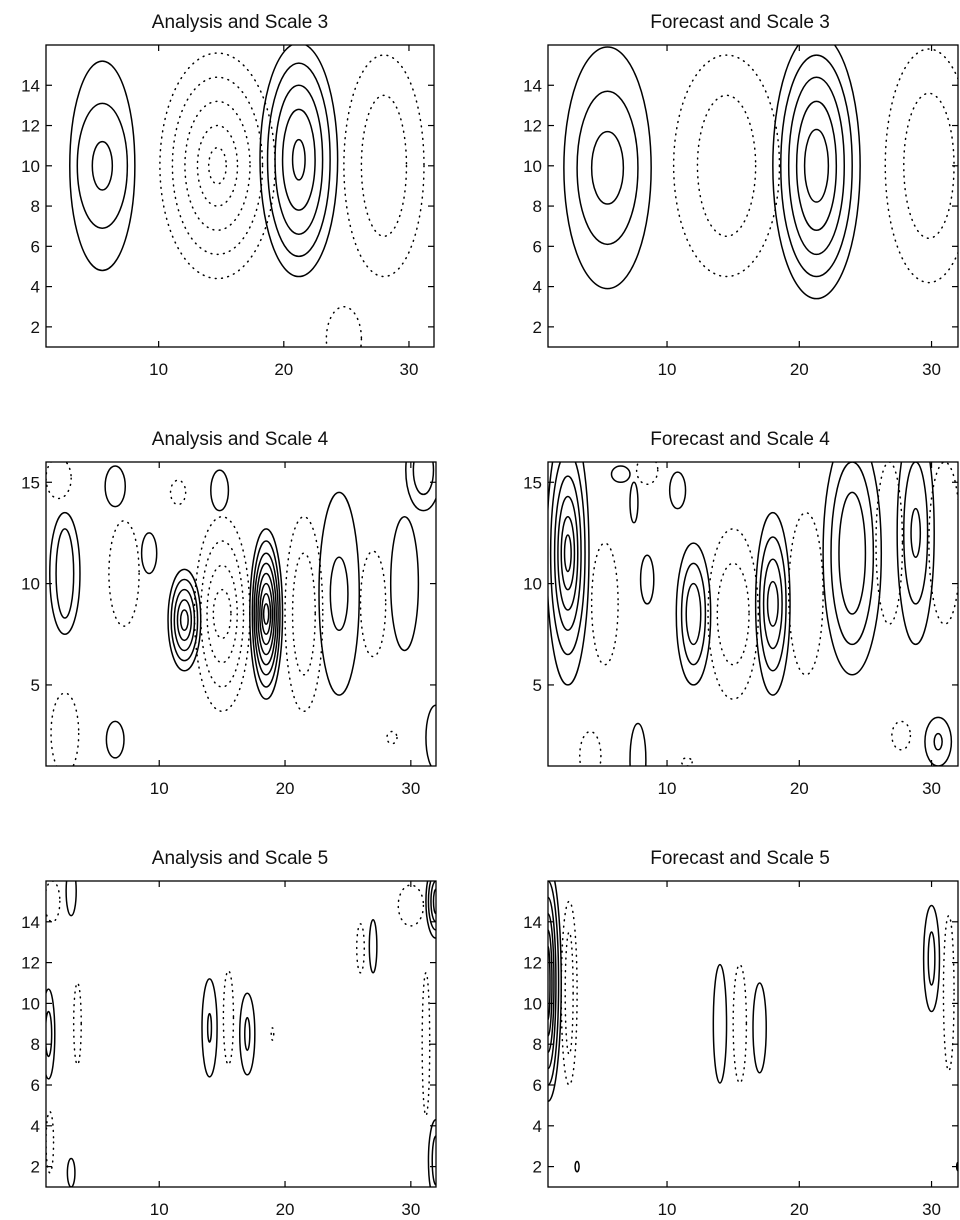 The height and width of the screenshot is (1220, 960). I want to click on chart-panel: Forecast and Scale 5 10 20 30 2 4 6 8 10 12 14, so click(741, 1033).